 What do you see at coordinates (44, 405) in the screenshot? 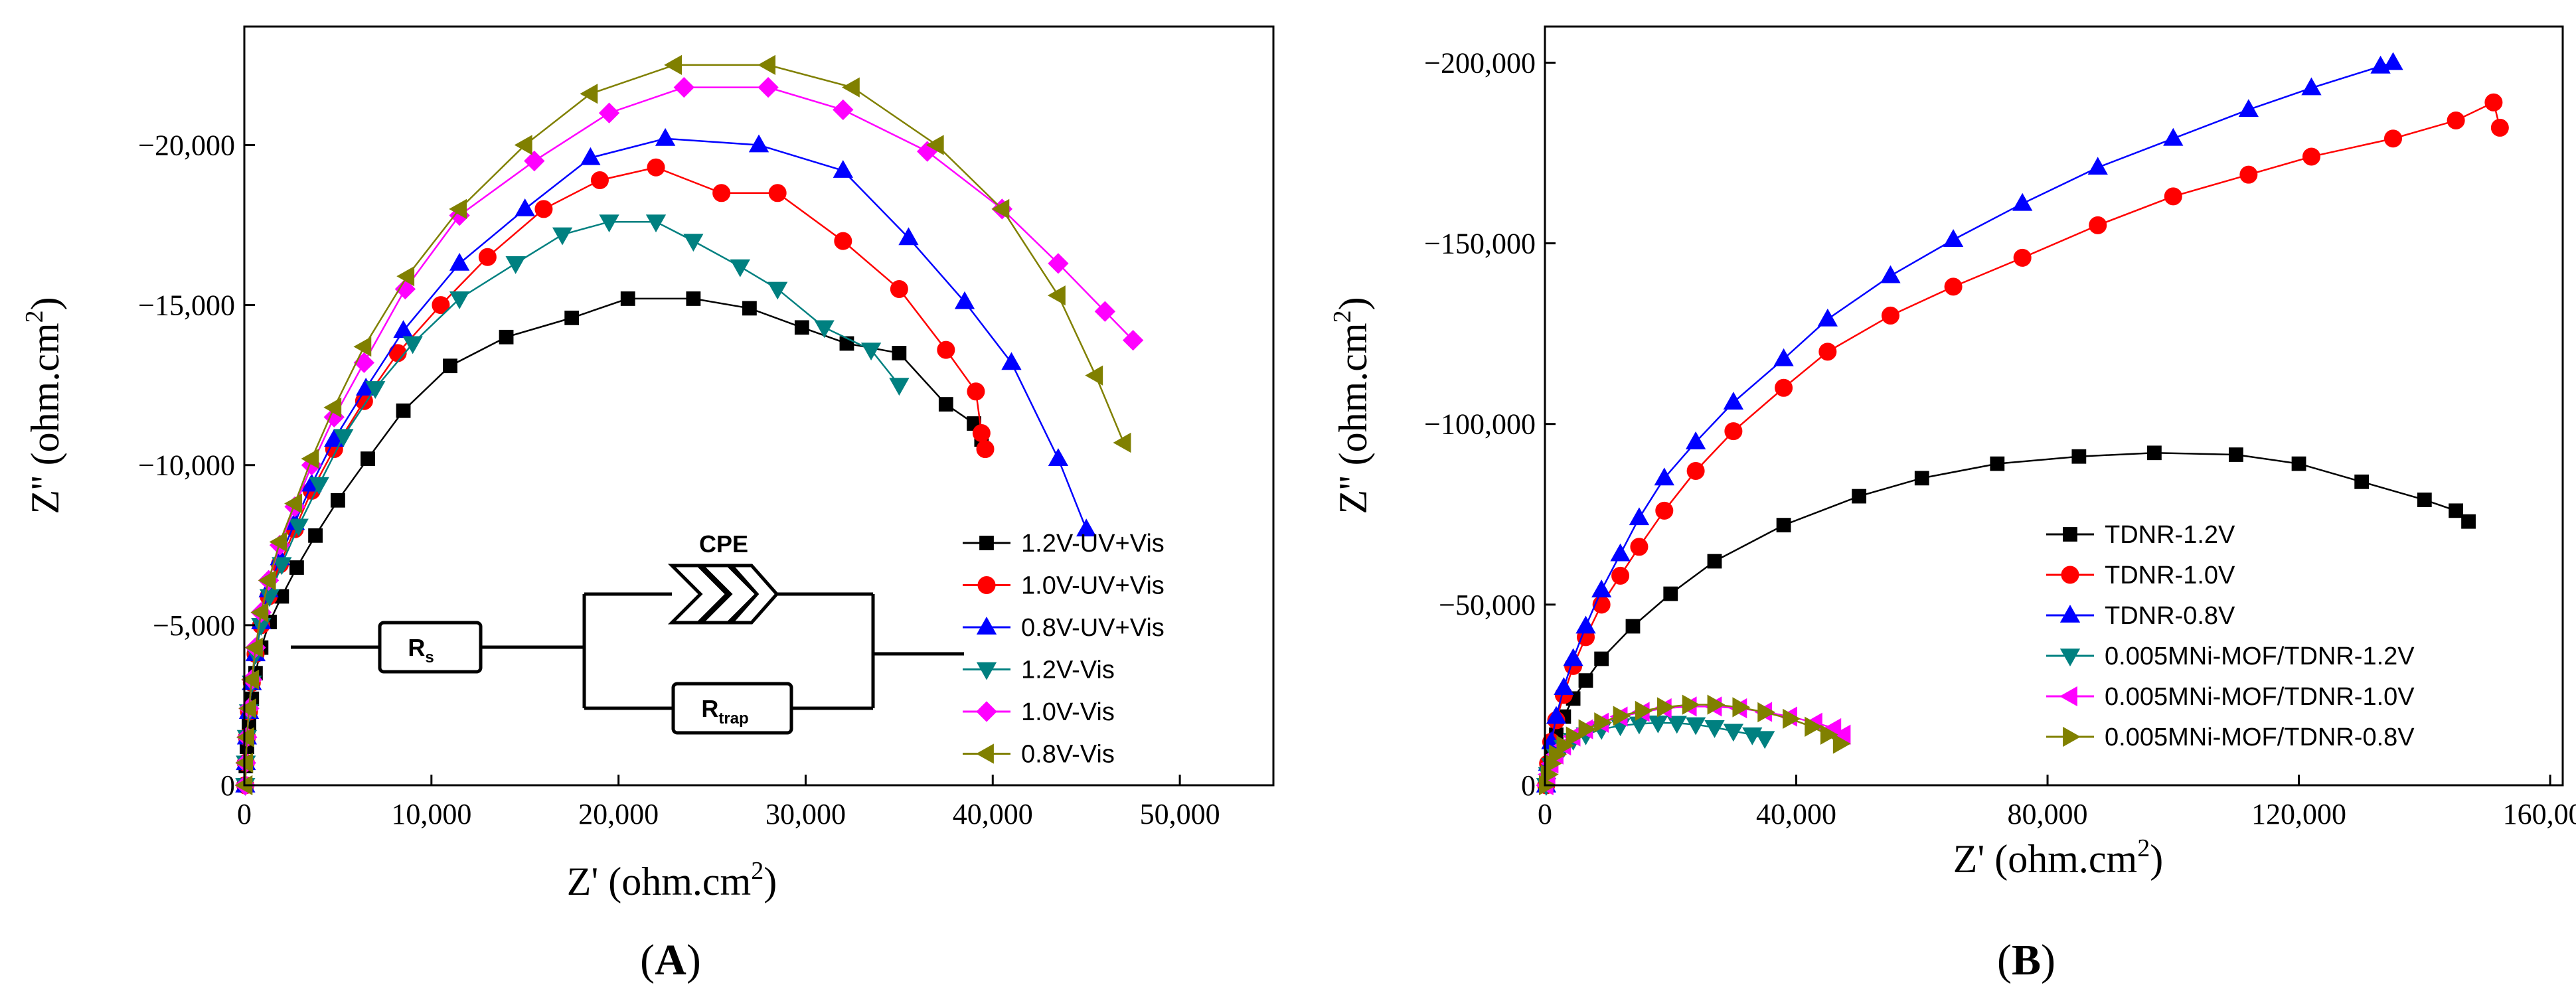
I see `panel-a-y-axis-title: Z'' (ohm.cm2)` at bounding box center [44, 405].